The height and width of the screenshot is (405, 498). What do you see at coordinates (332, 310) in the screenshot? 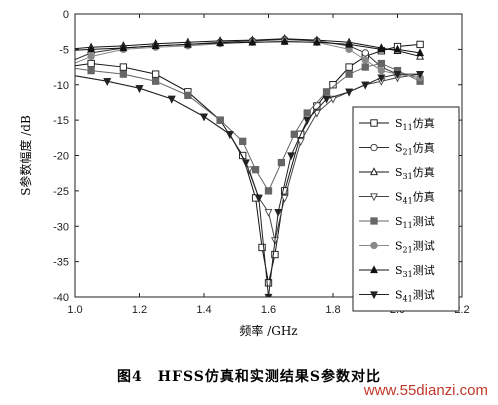
I see `x-tick-label: 1.8` at bounding box center [332, 310].